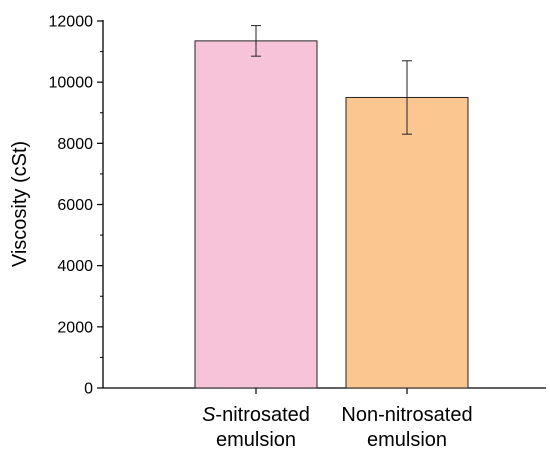 The image size is (550, 456). I want to click on y-tick-label: 12000, so click(71, 22).